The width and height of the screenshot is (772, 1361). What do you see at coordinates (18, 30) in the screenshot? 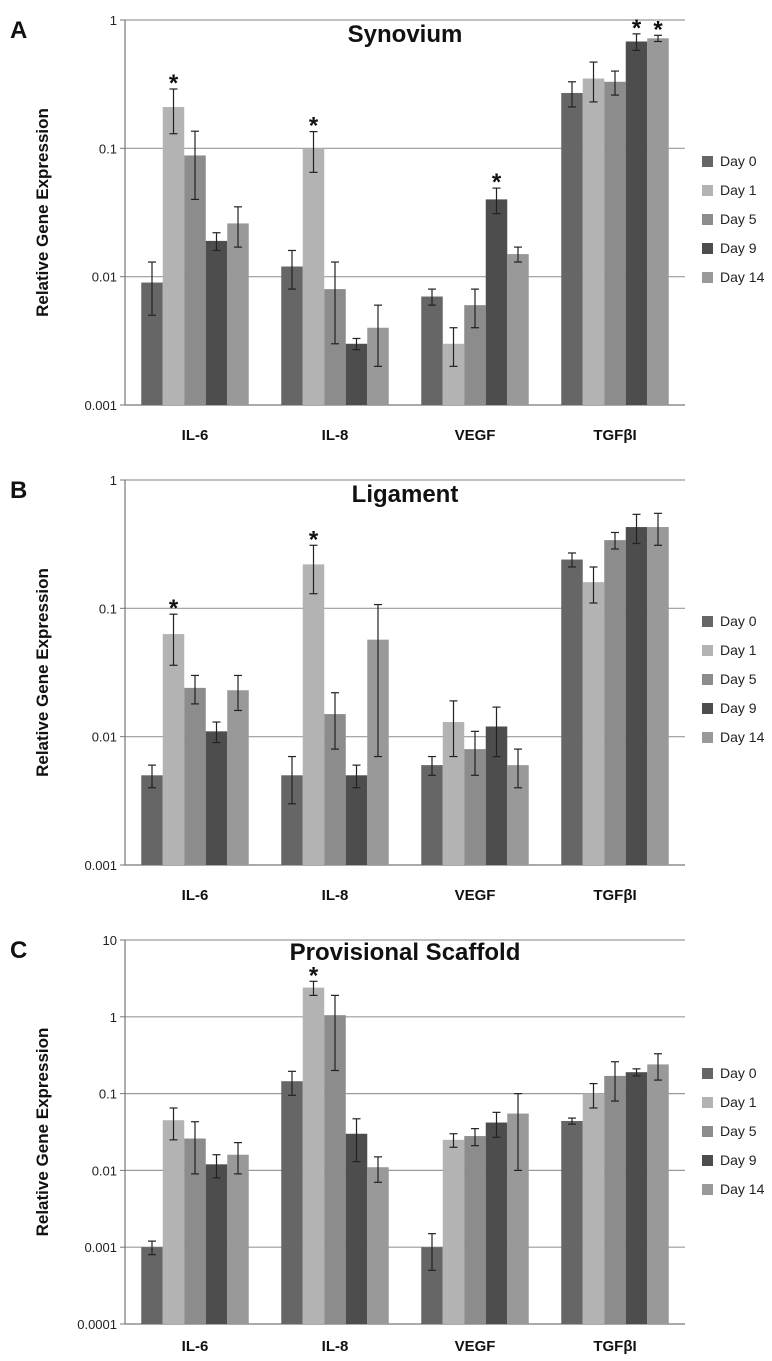
I see `panel-letter: A` at bounding box center [18, 30].